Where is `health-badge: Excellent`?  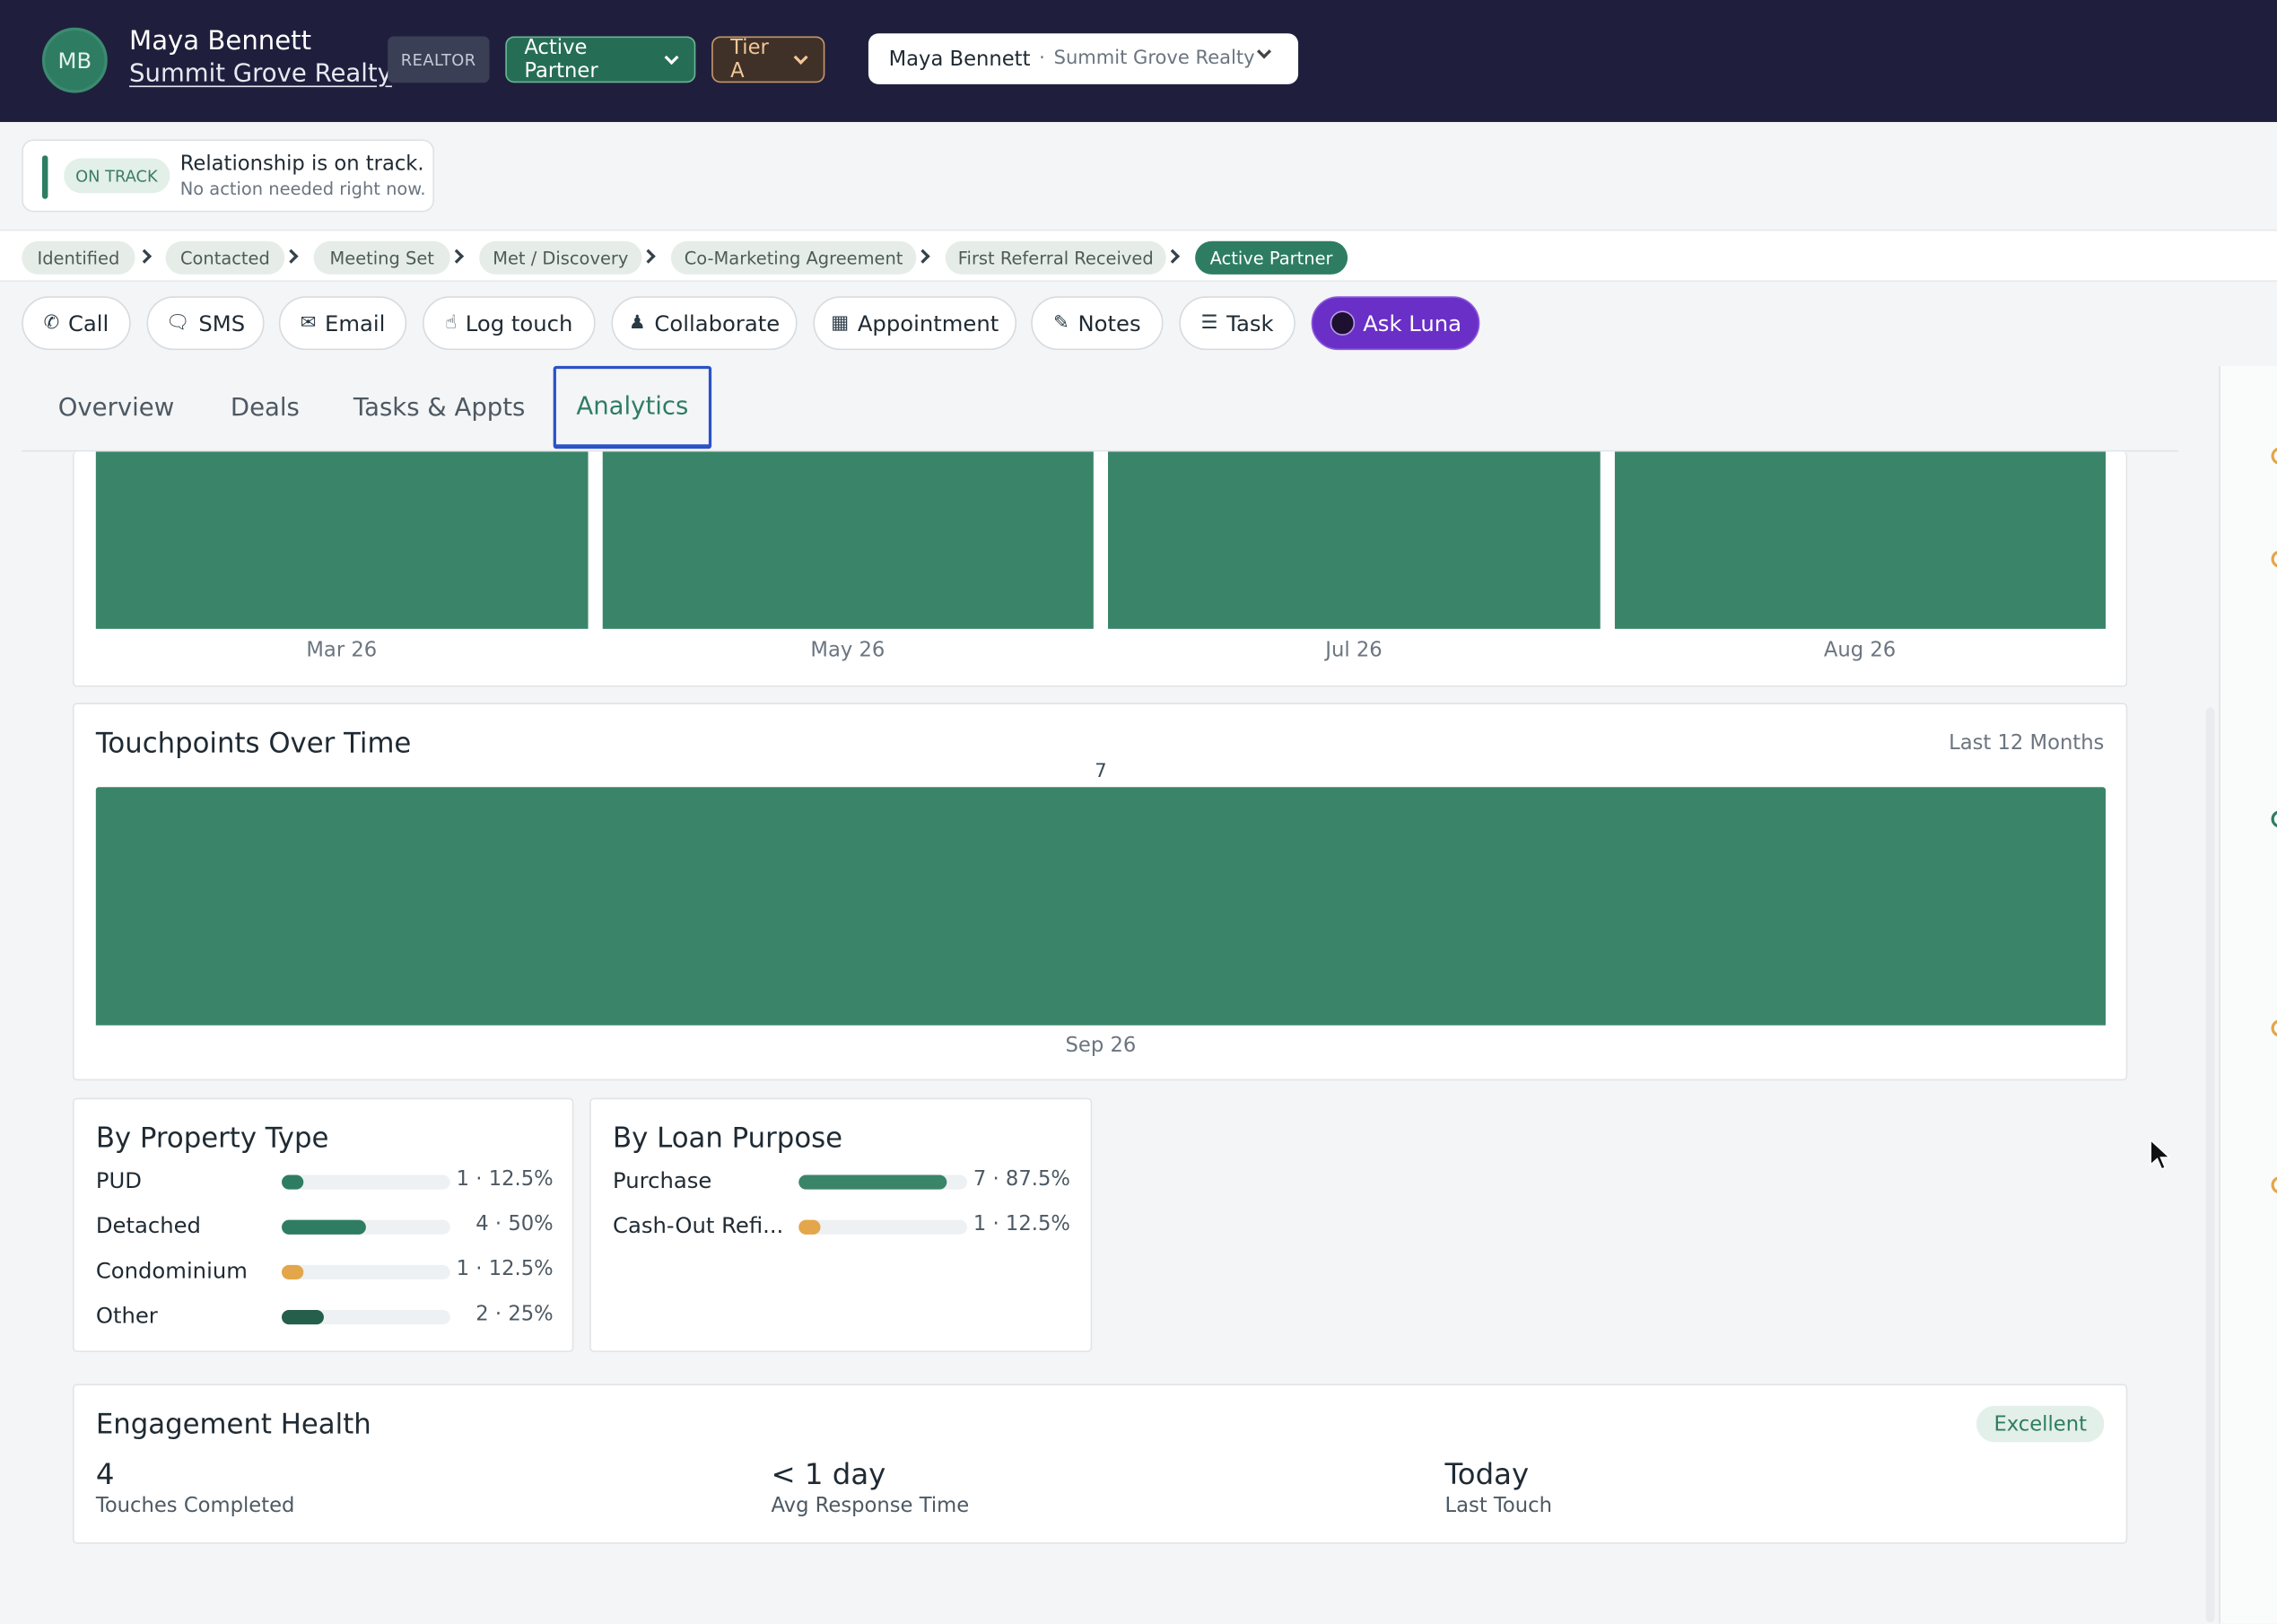
health-badge: Excellent is located at coordinates (2040, 1424).